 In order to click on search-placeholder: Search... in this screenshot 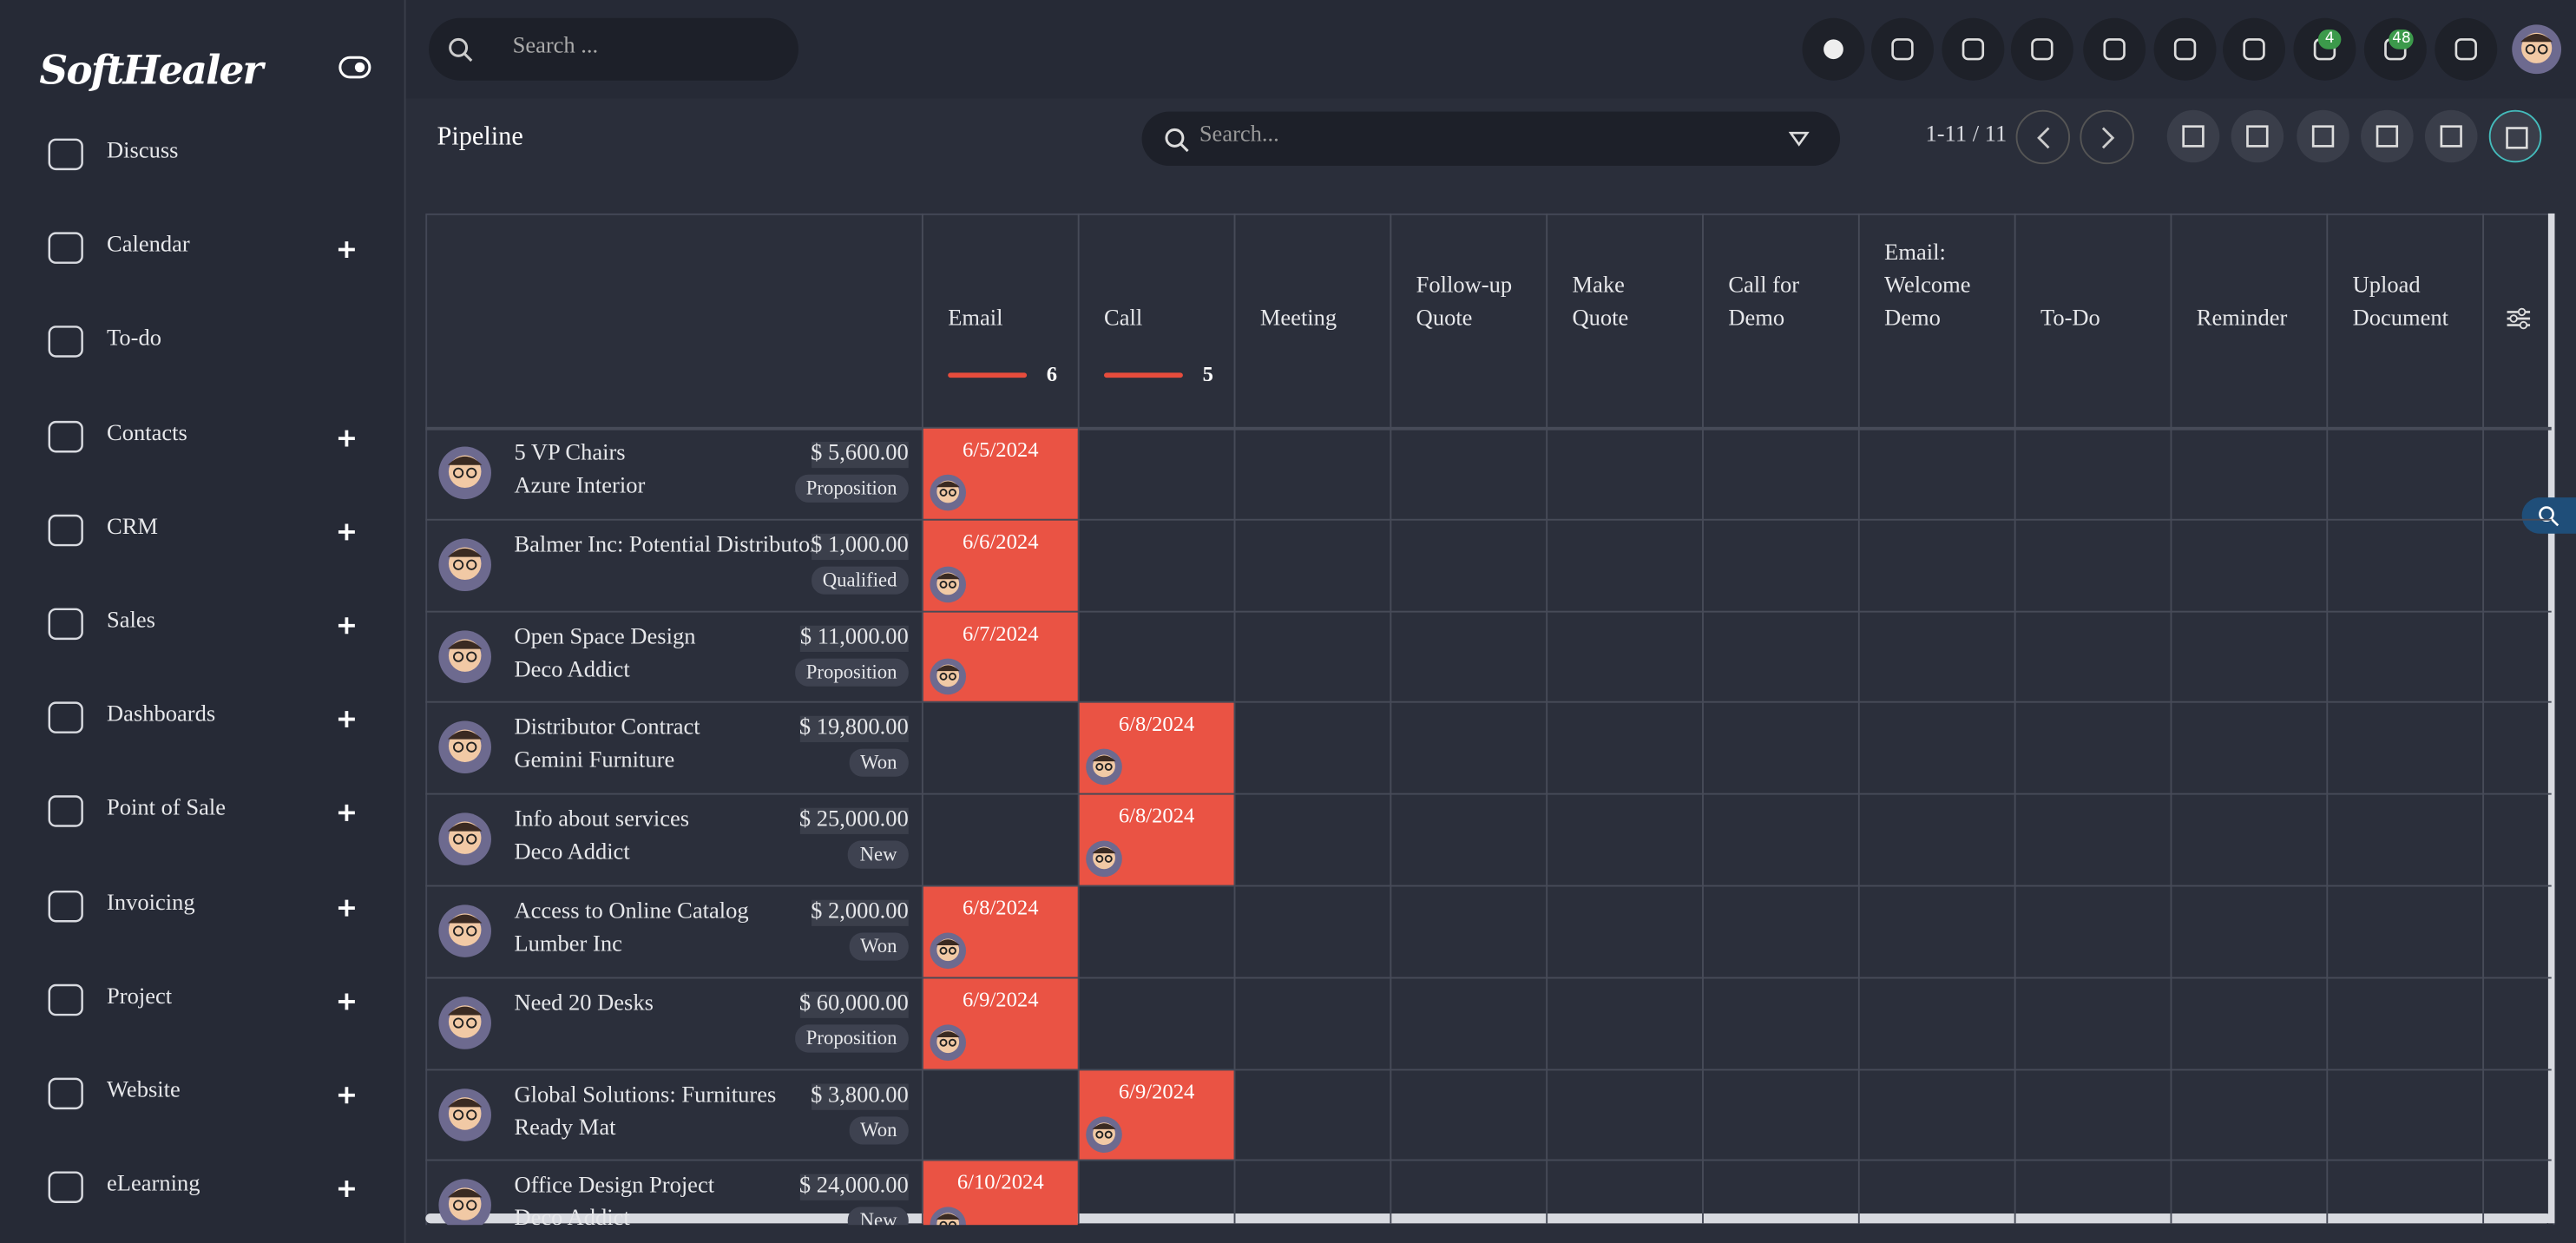, I will do `click(1239, 135)`.